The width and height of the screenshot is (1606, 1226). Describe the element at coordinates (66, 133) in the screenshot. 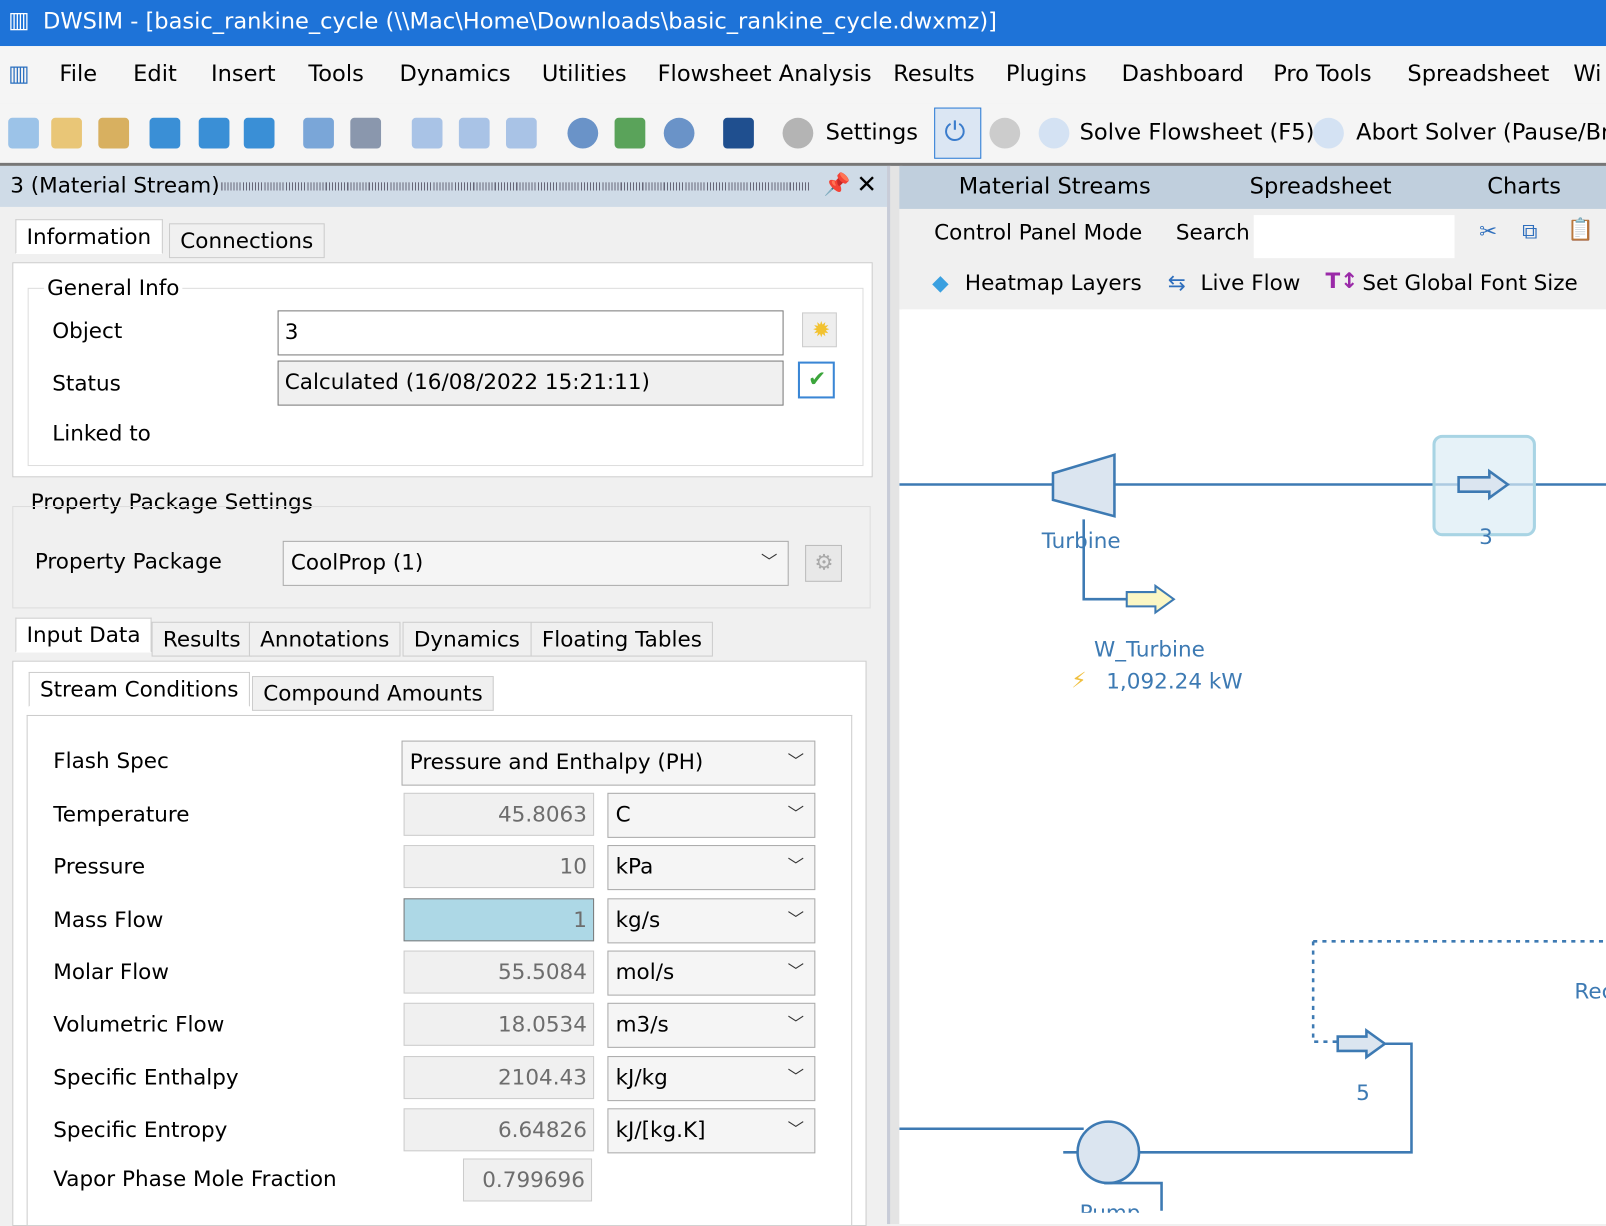

I see `open-folder-icon` at that location.